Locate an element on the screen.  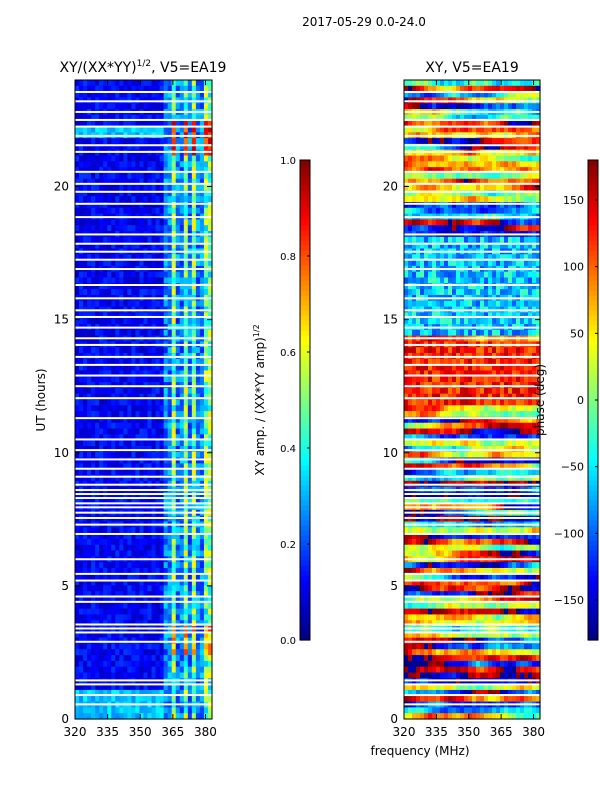
colorbar-segment is located at coordinates (305, 558).